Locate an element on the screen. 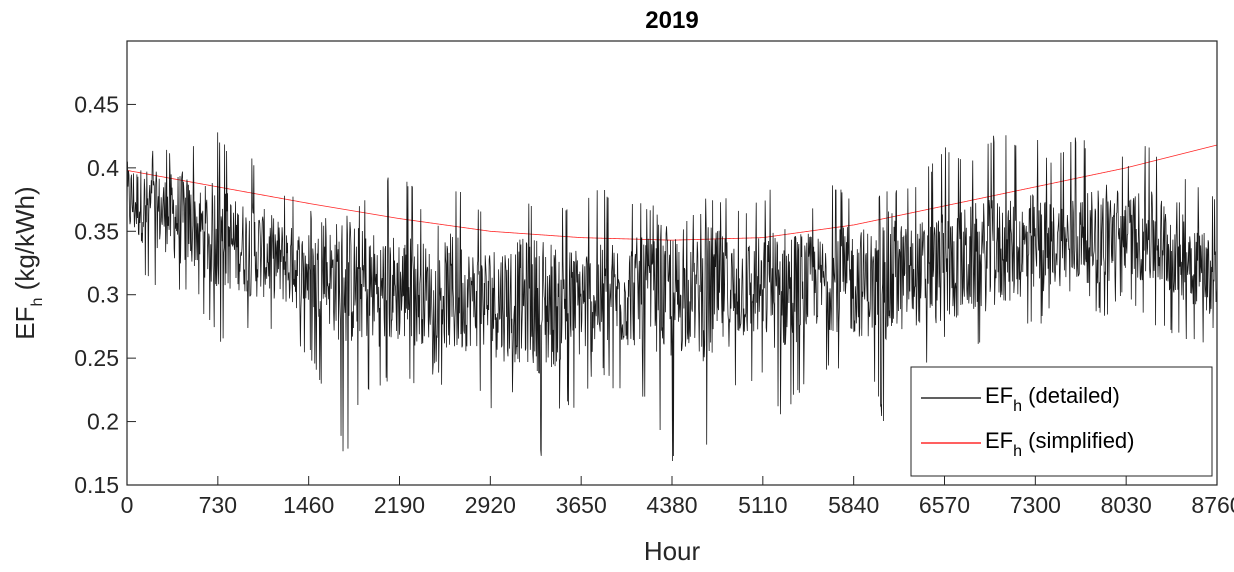 Image resolution: width=1234 pixels, height=572 pixels. x-tick-label: 2920 is located at coordinates (490, 505).